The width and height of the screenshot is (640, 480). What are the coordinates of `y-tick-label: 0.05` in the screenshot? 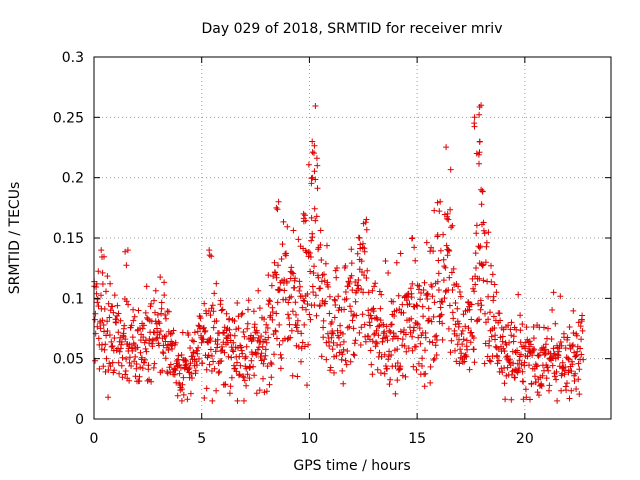 It's located at (68, 360).